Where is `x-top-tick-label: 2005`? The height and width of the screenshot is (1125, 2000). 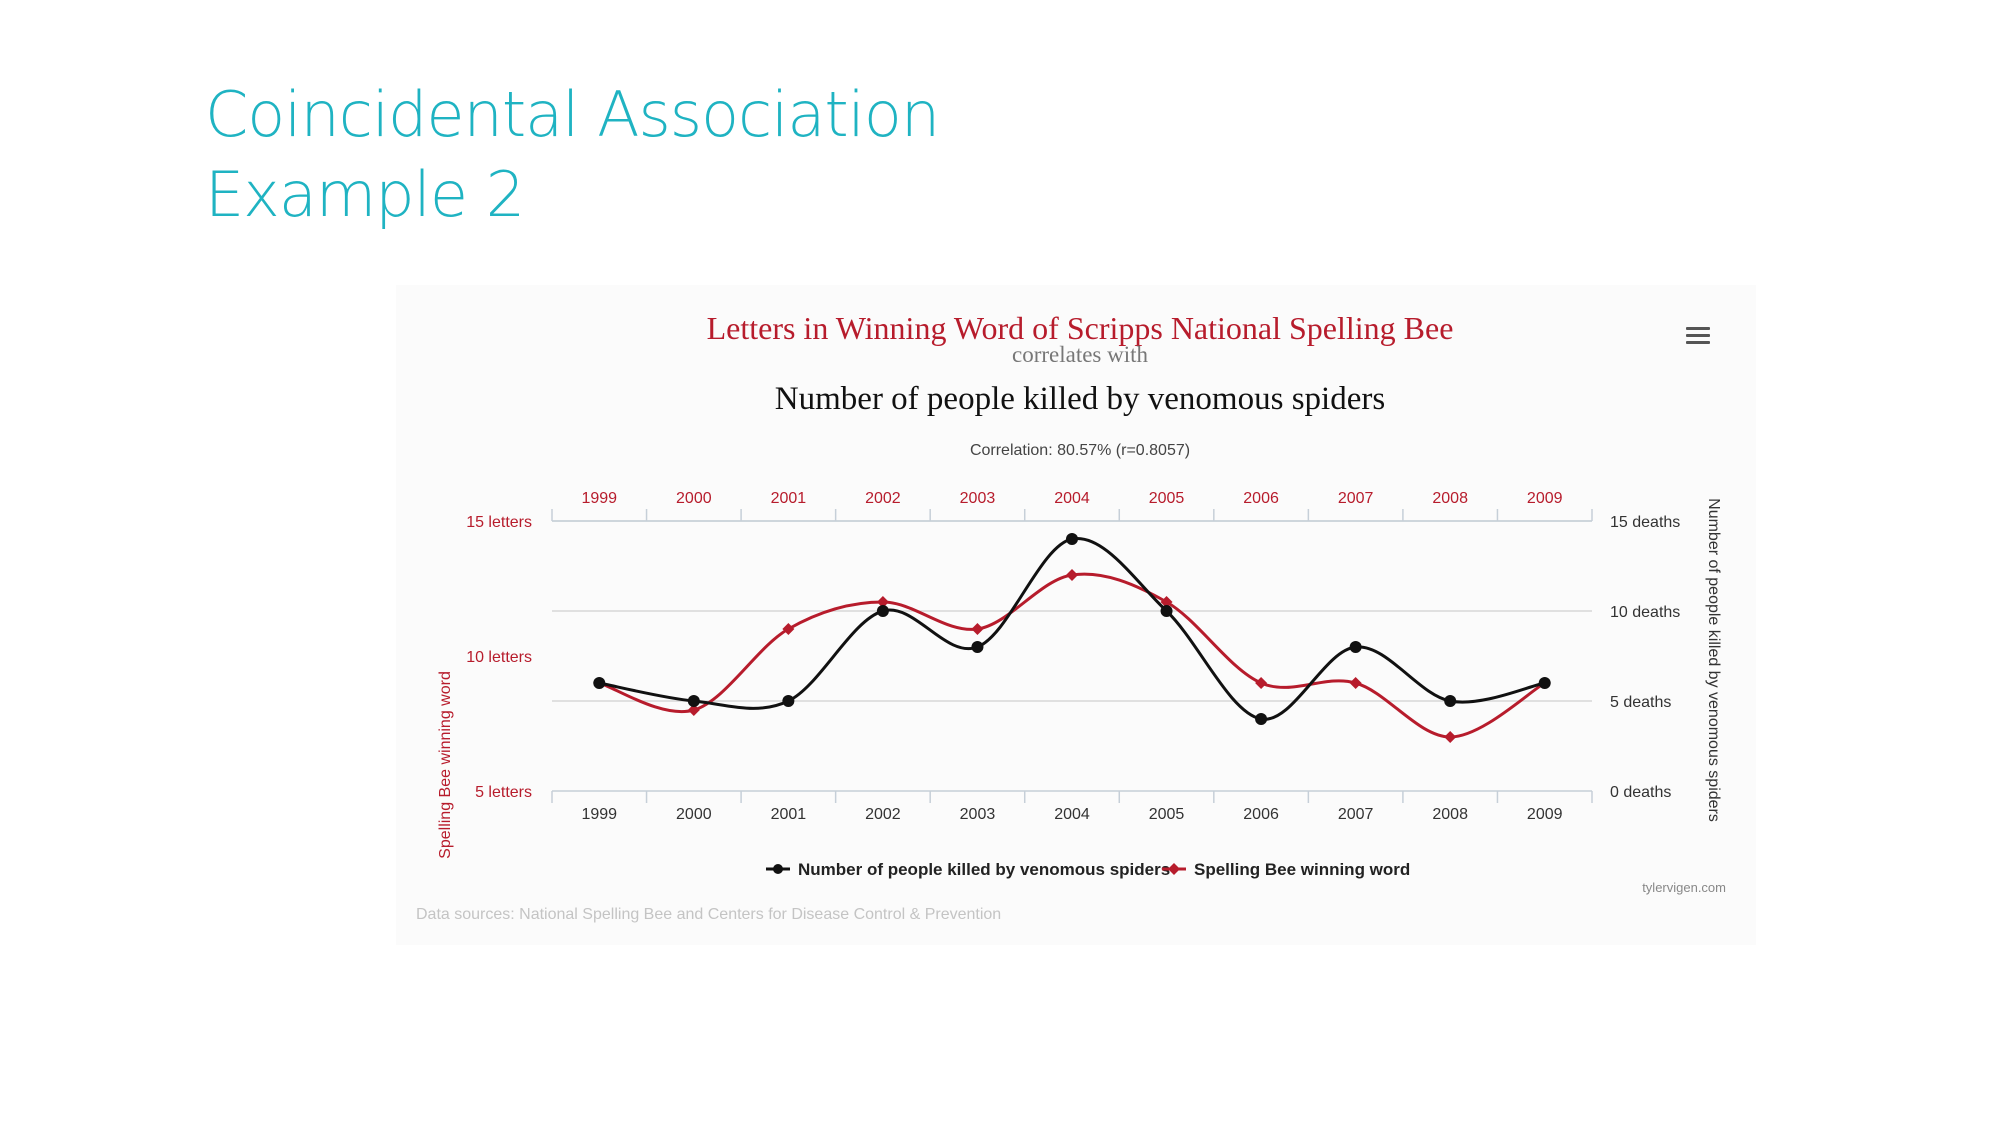
x-top-tick-label: 2005 is located at coordinates (1167, 498).